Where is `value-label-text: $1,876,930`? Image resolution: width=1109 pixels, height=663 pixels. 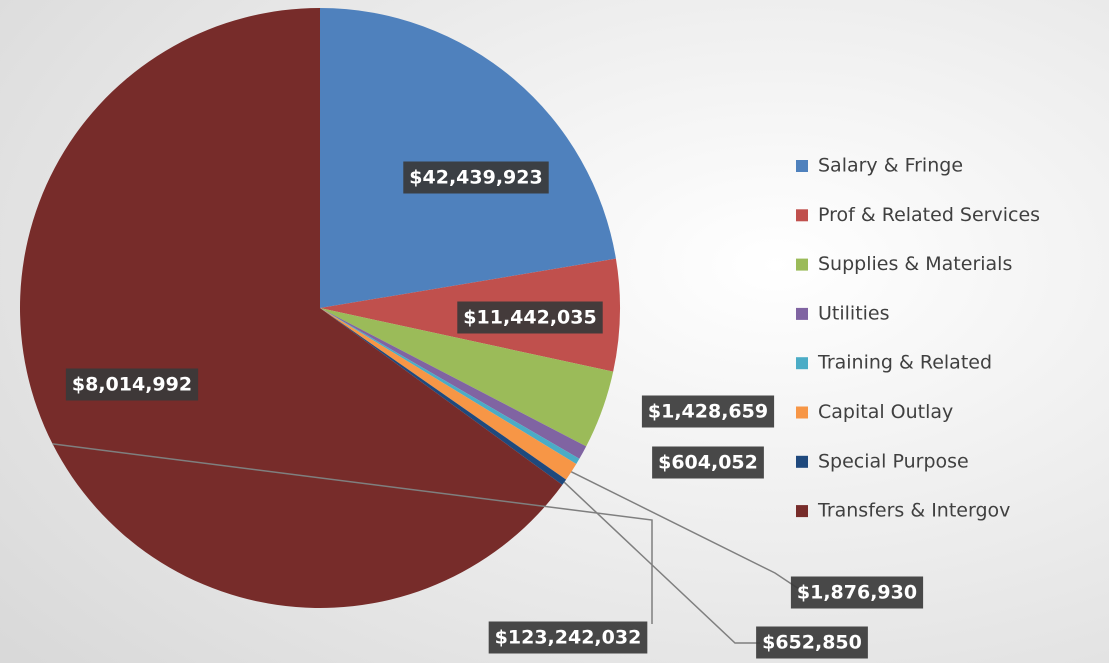
value-label-text: $1,876,930 is located at coordinates (857, 593).